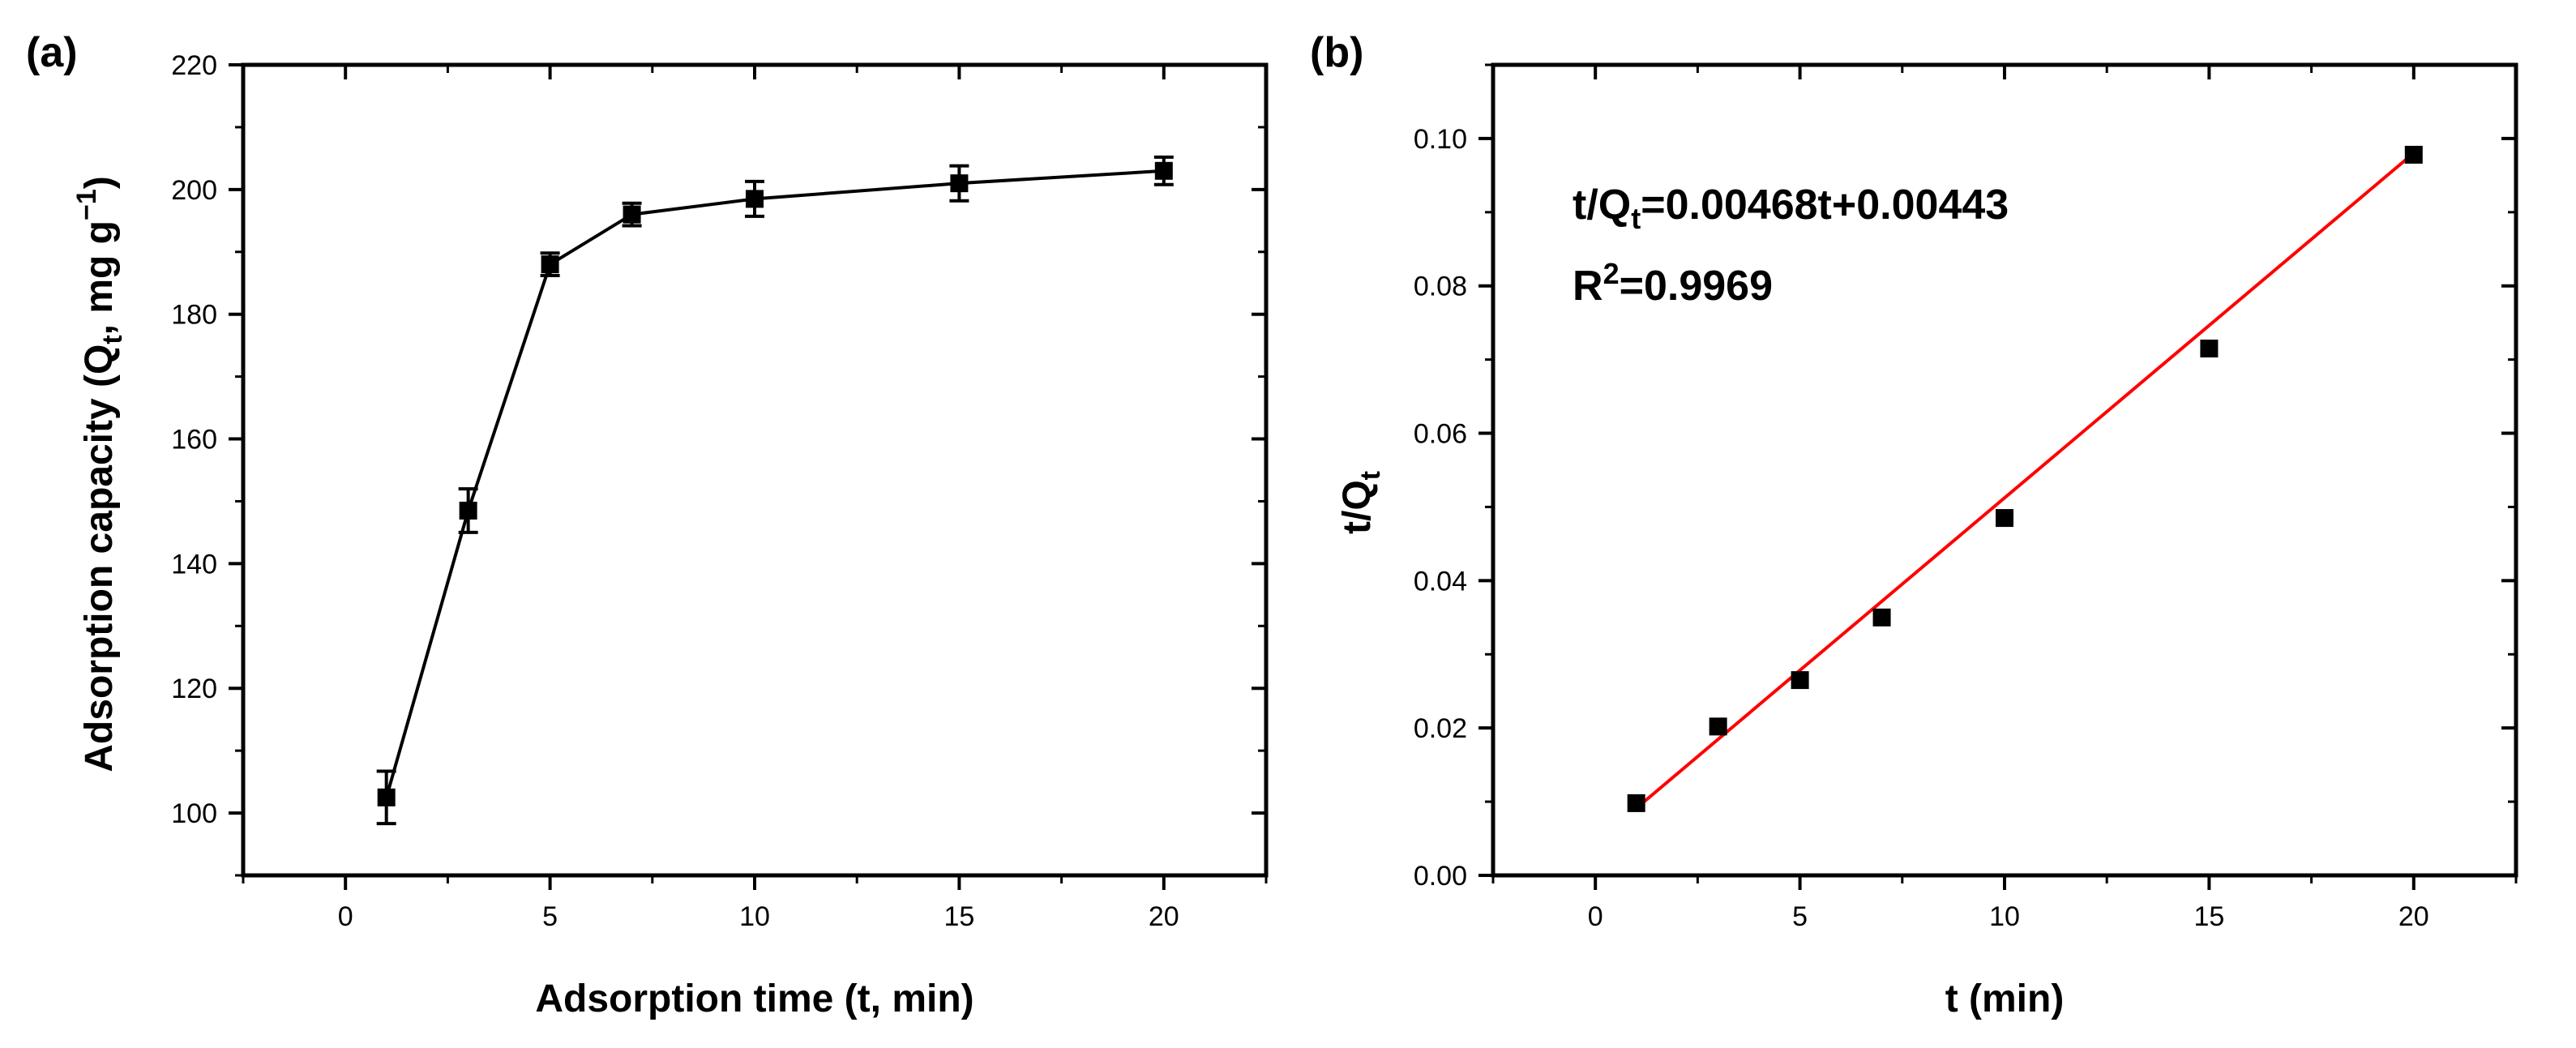 The image size is (2576, 1048). I want to click on y-tick-label: 0.00, so click(1440, 877).